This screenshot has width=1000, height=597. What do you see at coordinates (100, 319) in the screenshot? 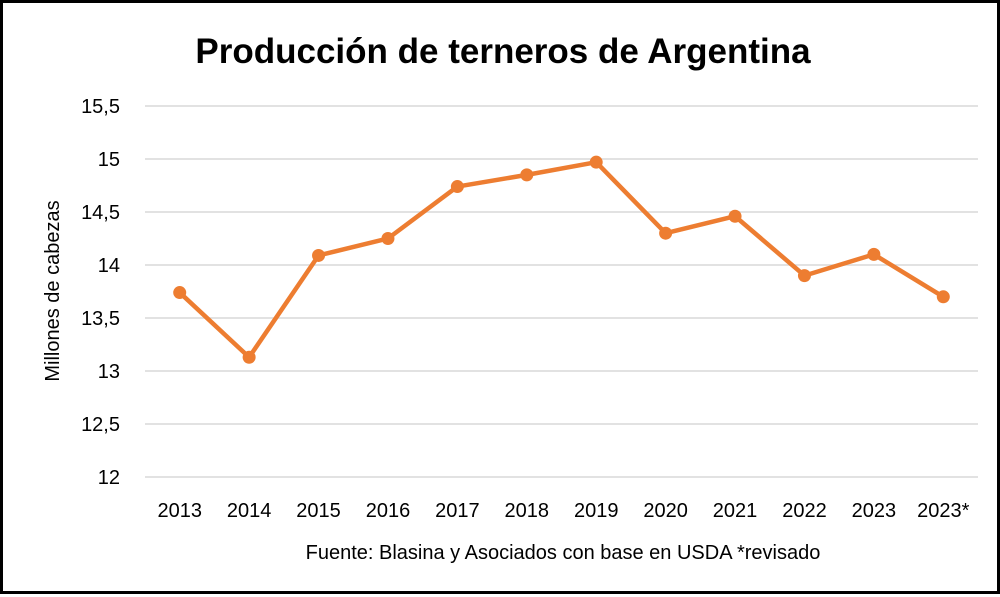
I see `y-tick-label-3: 13,5` at bounding box center [100, 319].